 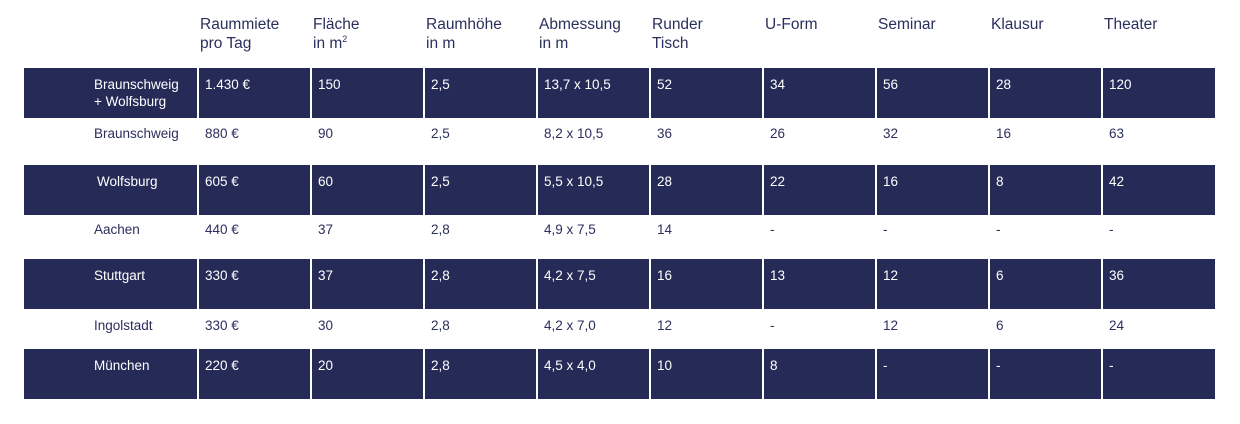 I want to click on cell-runder-tisch: 10, so click(x=706, y=374).